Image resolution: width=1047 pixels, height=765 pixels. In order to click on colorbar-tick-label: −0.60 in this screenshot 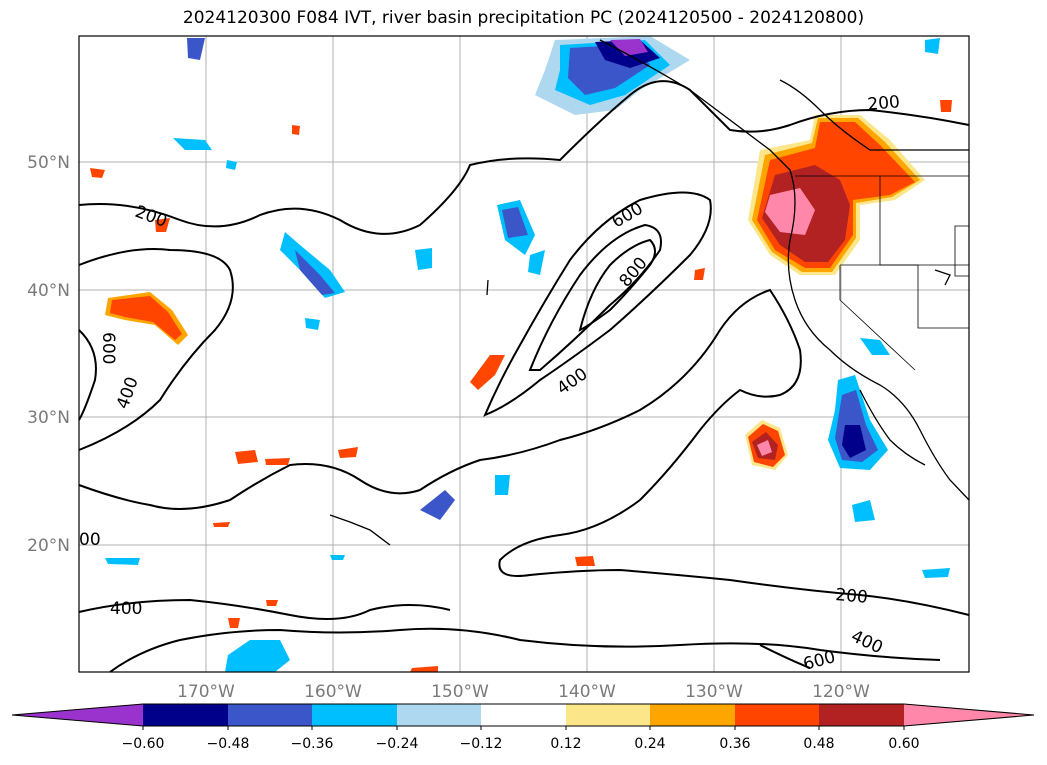, I will do `click(143, 744)`.